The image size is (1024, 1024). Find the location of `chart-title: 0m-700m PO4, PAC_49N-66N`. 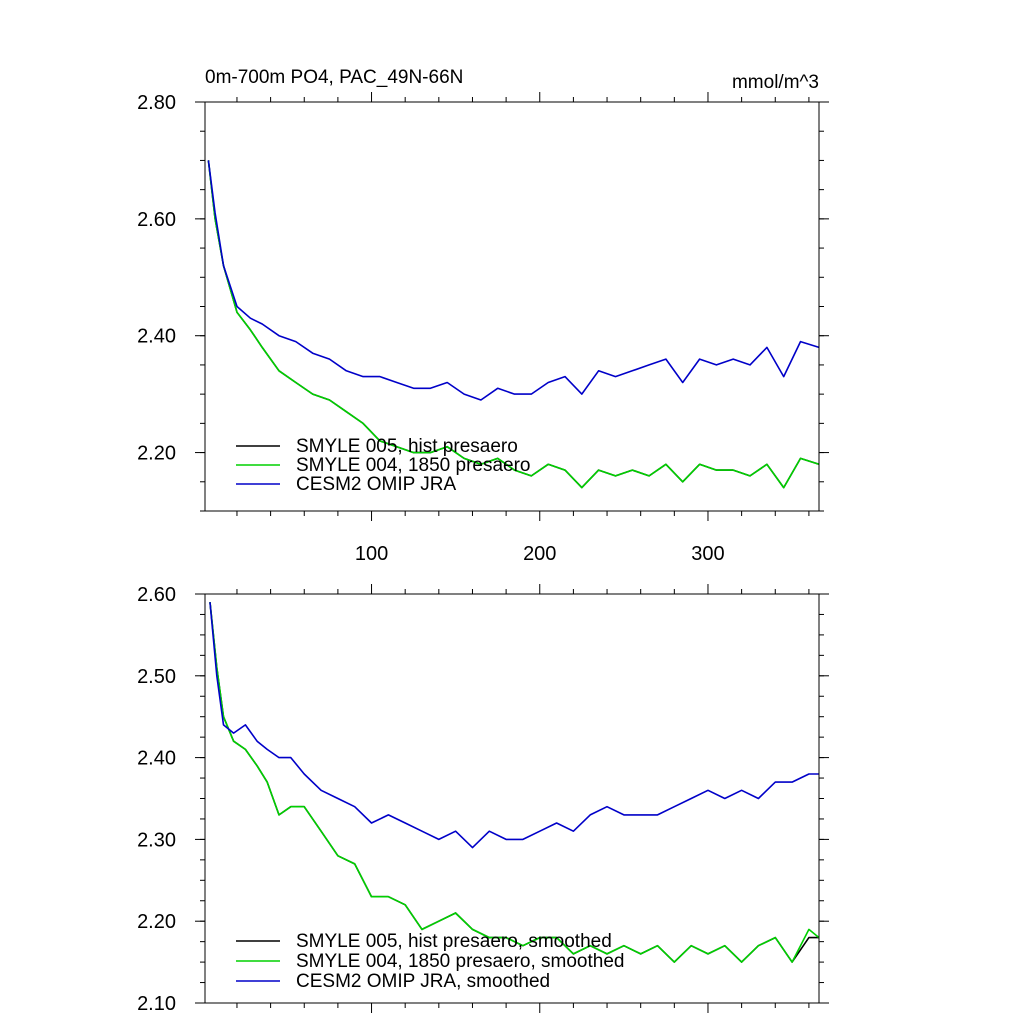

chart-title: 0m-700m PO4, PAC_49N-66N is located at coordinates (334, 77).